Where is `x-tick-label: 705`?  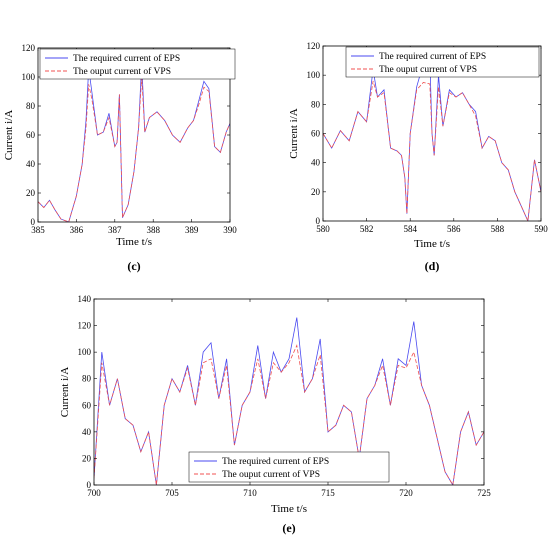 x-tick-label: 705 is located at coordinates (172, 493).